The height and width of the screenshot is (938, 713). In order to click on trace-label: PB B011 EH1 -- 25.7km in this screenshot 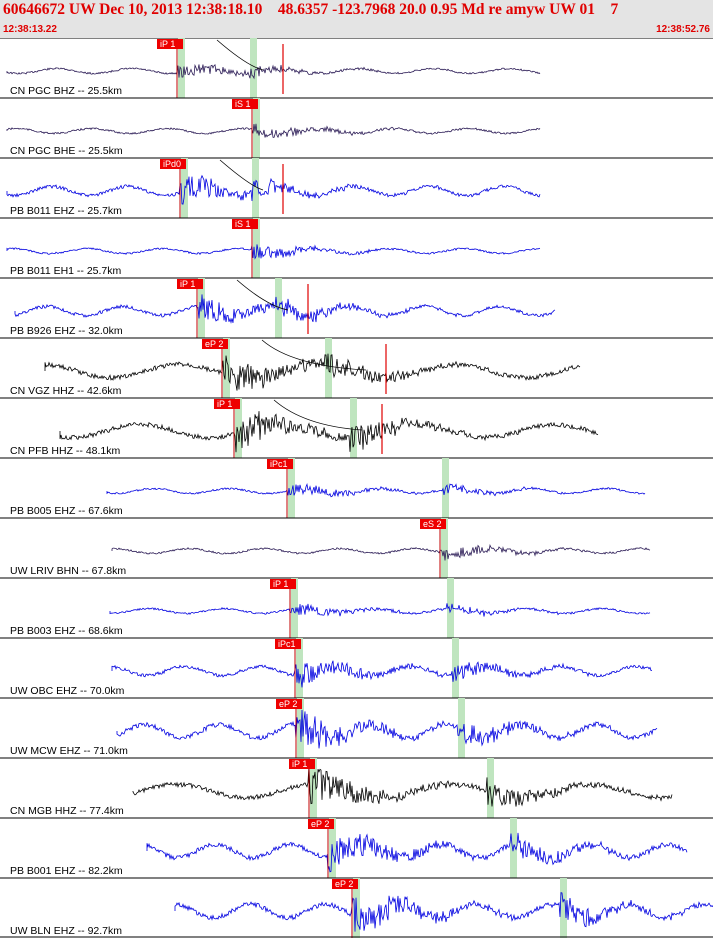, I will do `click(66, 271)`.